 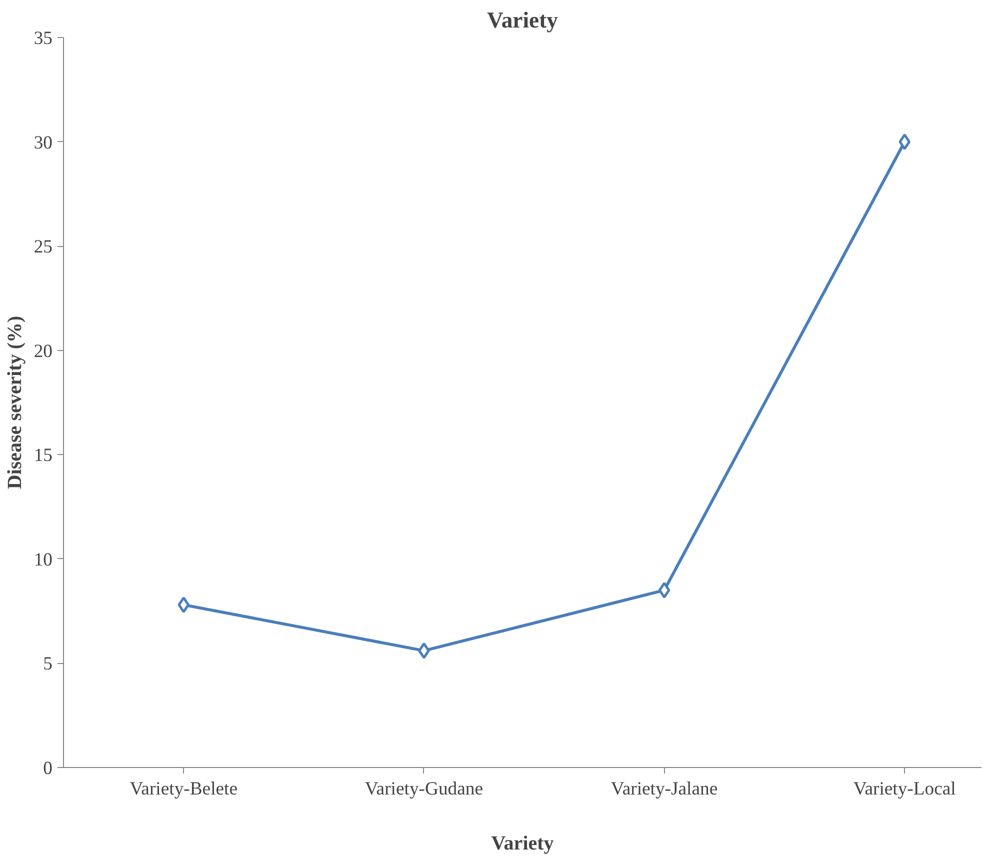 What do you see at coordinates (43, 455) in the screenshot?
I see `y-tick-label: 15` at bounding box center [43, 455].